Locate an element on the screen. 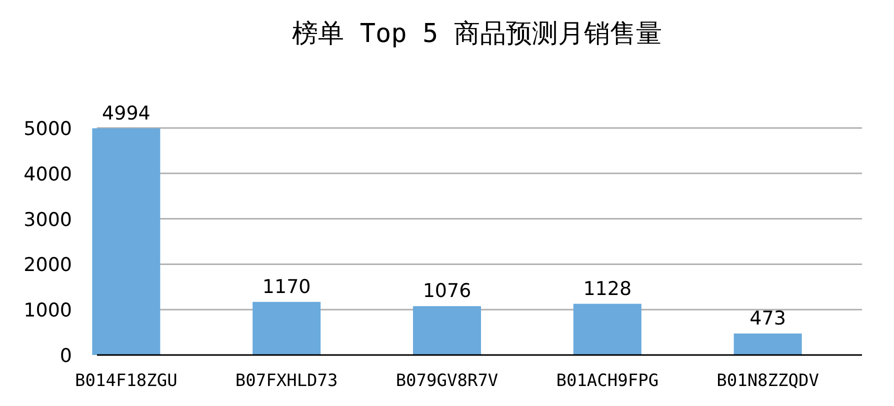 This screenshot has width=894, height=406. x-tick-label: B01N8ZZQDV is located at coordinates (767, 381).